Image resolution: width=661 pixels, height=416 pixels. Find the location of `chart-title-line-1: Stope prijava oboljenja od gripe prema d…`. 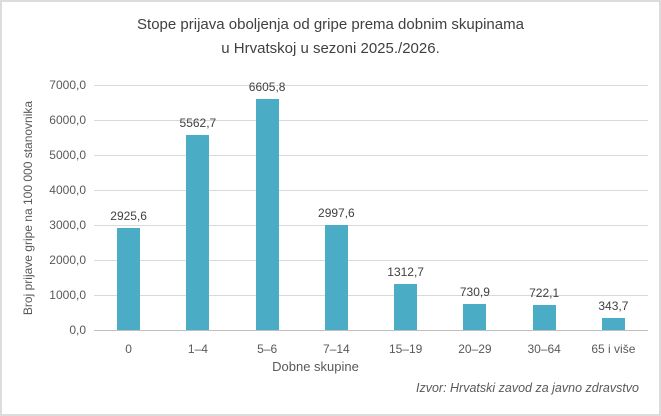

chart-title-line-1: Stope prijava oboljenja od gripe prema d… is located at coordinates (330, 24).